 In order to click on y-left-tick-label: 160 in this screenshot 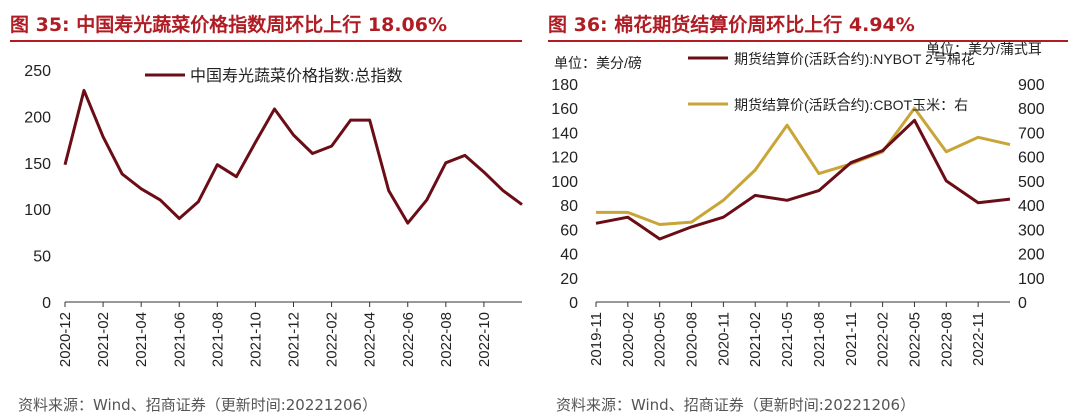, I will do `click(564, 109)`.